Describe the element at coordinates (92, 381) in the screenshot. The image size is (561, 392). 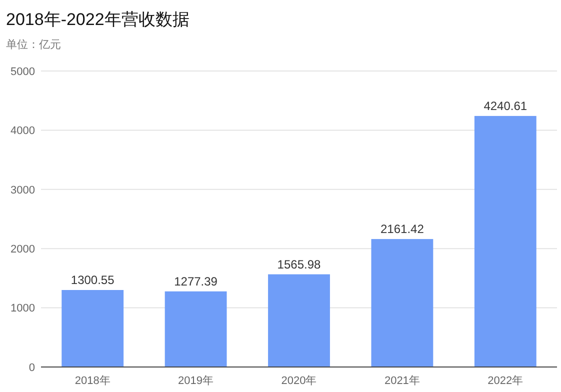
I see `x-tick-label: 2018年` at that location.